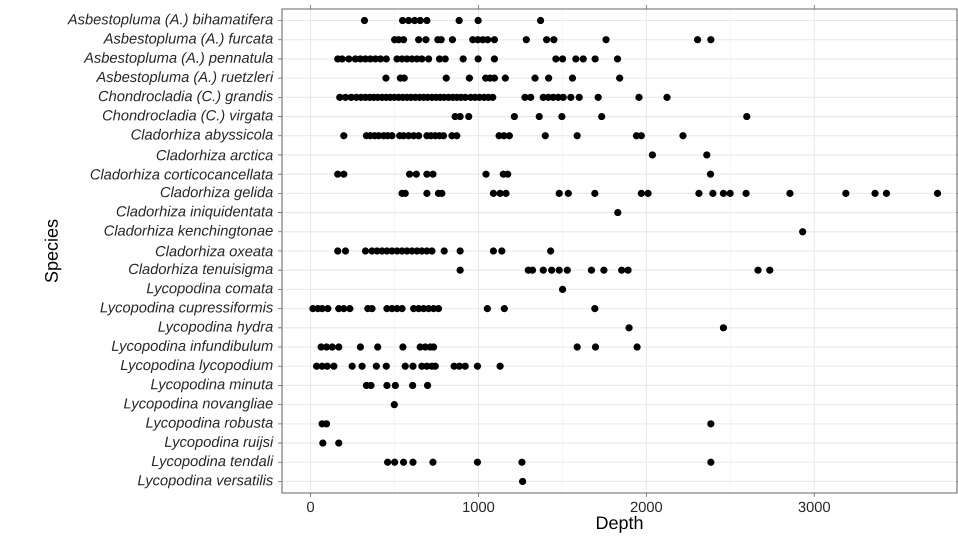 The image size is (958, 541). I want to click on y-tick-label: Asbestopluma (A.) ruetzleri, so click(185, 78).